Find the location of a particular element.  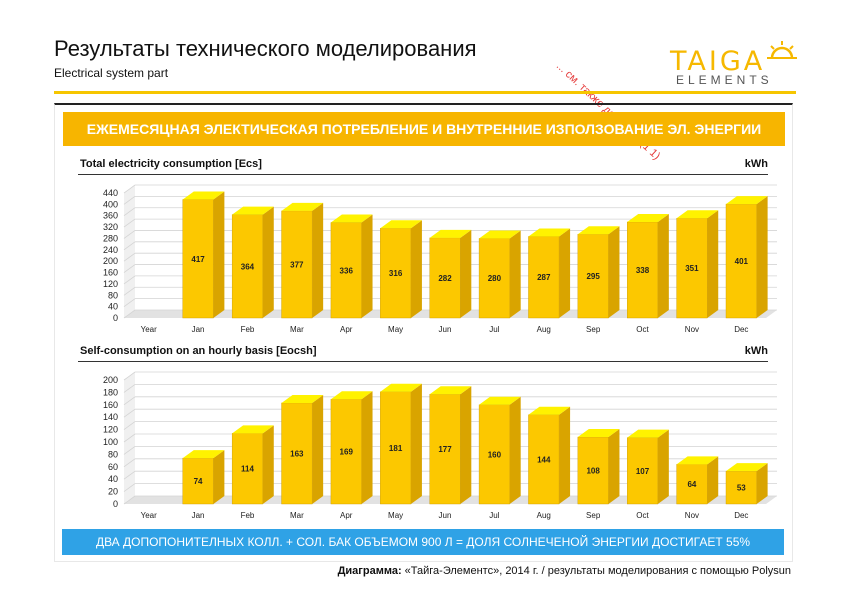

y-tick-label: 360 is located at coordinates (110, 216).